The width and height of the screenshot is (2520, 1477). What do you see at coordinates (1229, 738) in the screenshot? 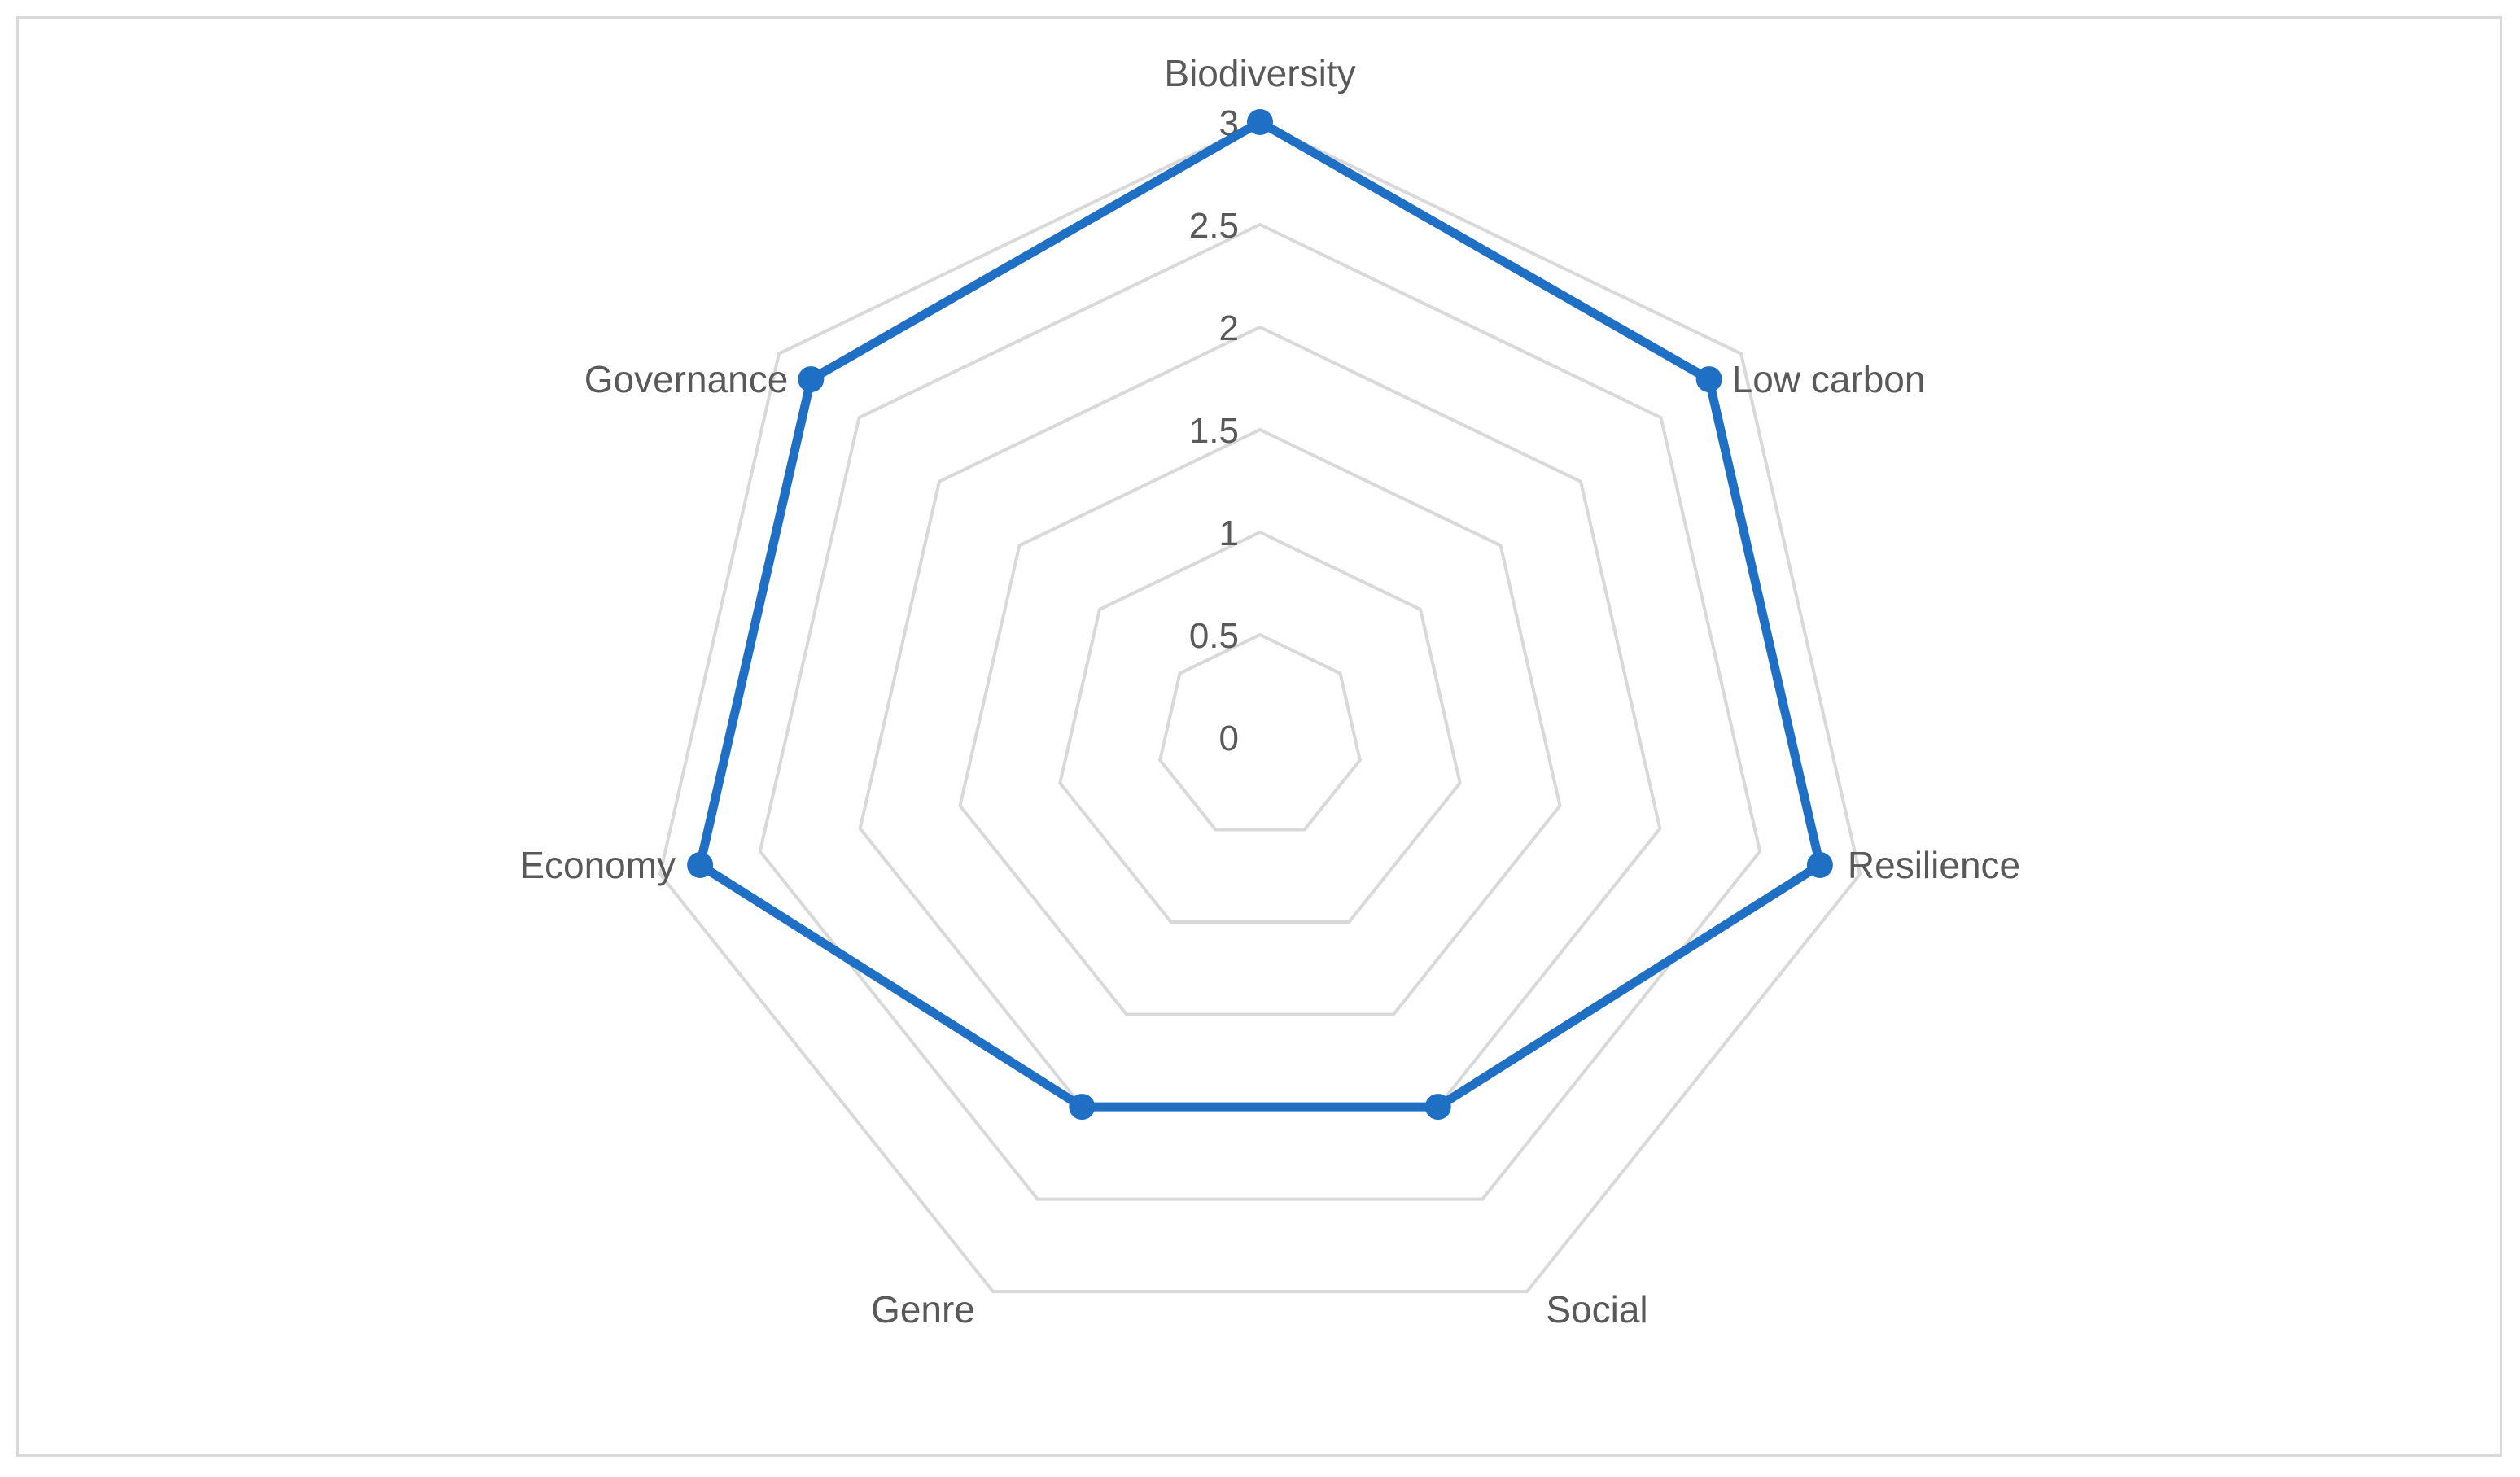
I see `tick-label: 0` at bounding box center [1229, 738].